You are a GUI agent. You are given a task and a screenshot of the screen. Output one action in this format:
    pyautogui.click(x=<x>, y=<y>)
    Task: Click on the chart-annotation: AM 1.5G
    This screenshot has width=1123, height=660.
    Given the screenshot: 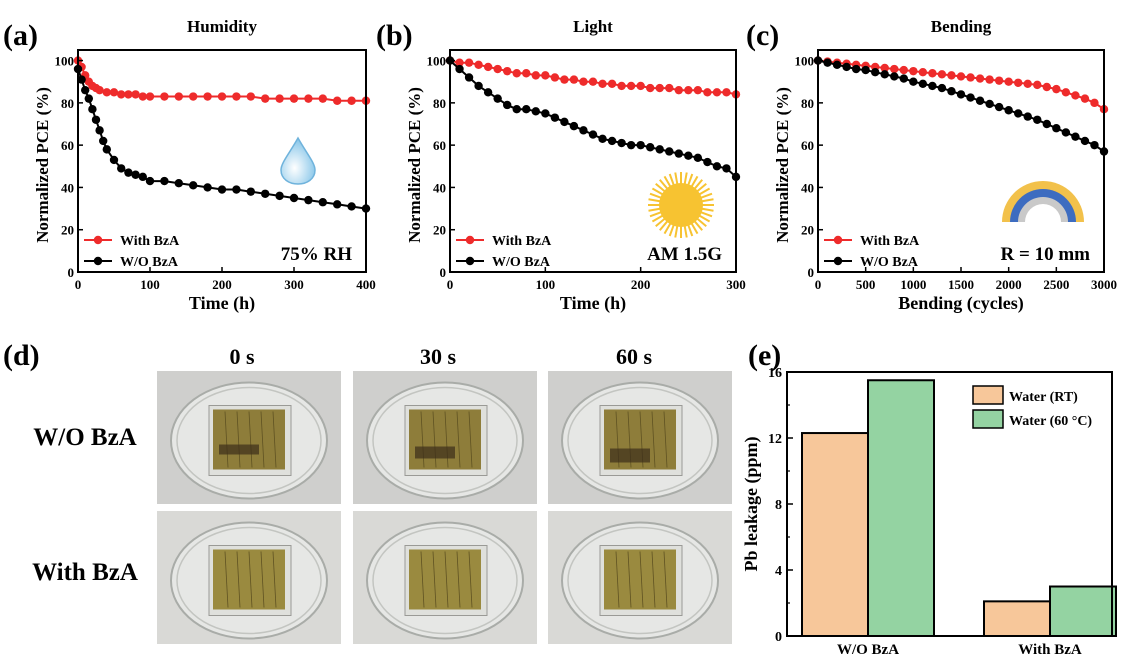 What is the action you would take?
    pyautogui.click(x=684, y=254)
    